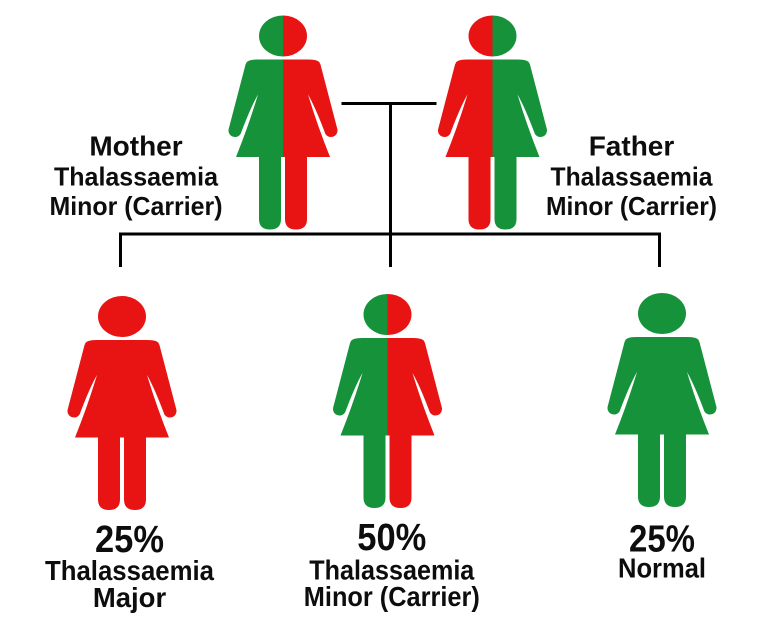  Describe the element at coordinates (632, 146) in the screenshot. I see `svg-text: Father` at that location.